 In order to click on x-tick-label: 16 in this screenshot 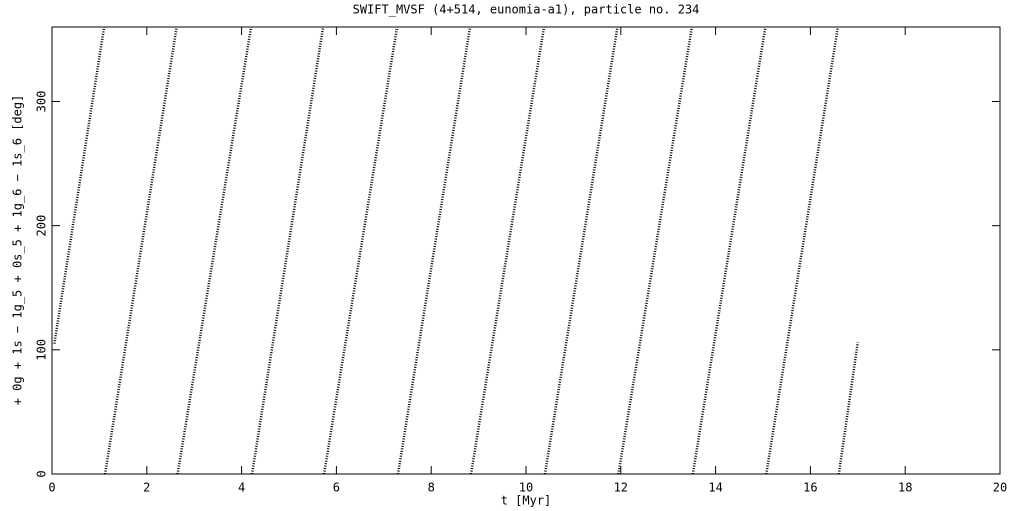, I will do `click(810, 488)`.